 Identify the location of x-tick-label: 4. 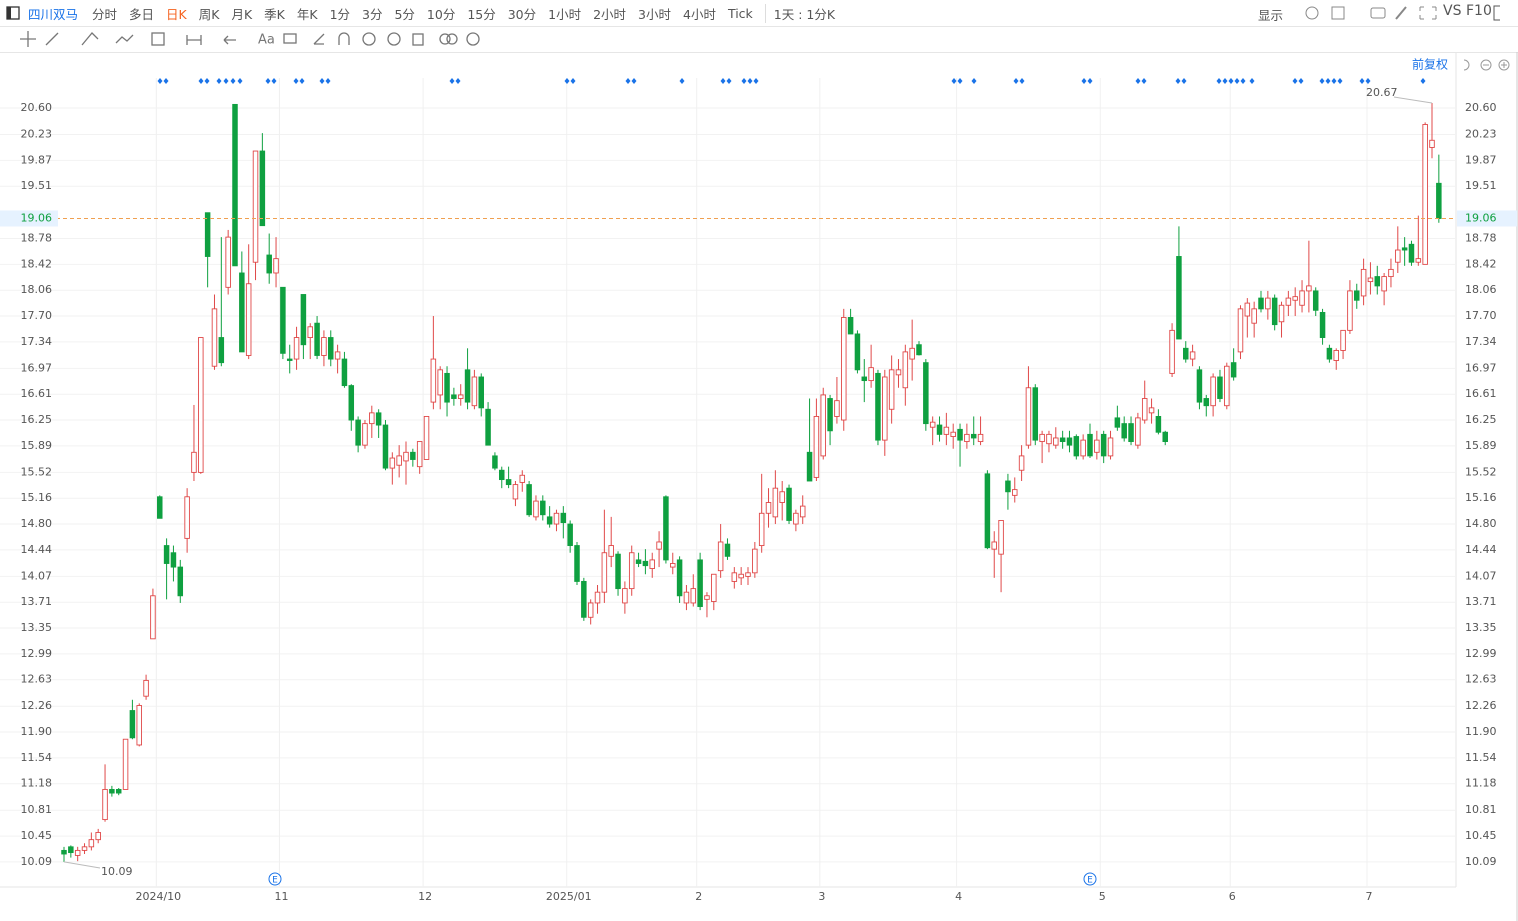
(958, 896).